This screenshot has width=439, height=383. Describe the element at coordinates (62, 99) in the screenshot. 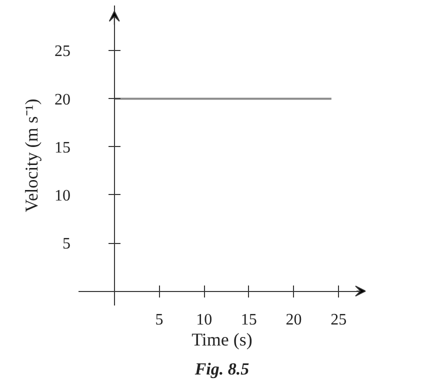

I see `y-tick-label: 20` at that location.